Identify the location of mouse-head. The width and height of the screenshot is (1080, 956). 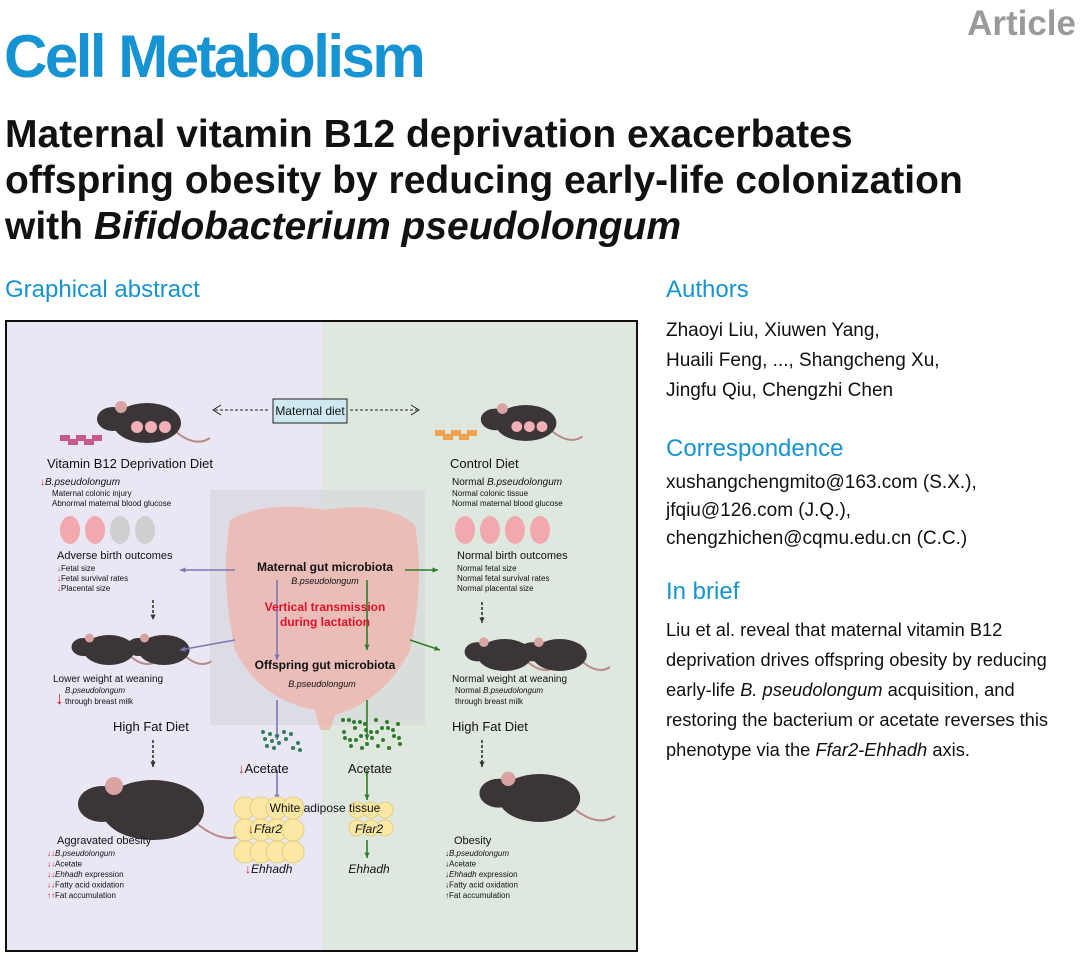
(498, 793).